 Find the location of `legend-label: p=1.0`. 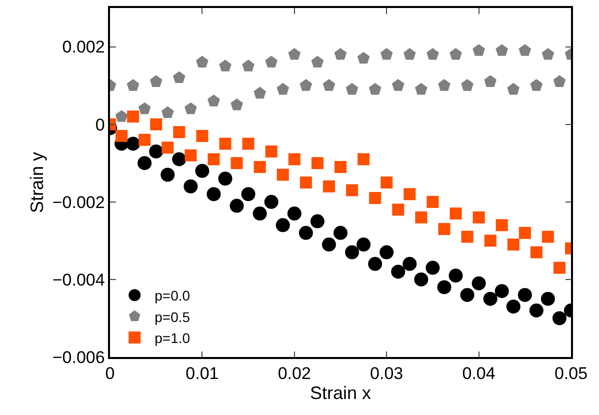

legend-label: p=1.0 is located at coordinates (172, 338).